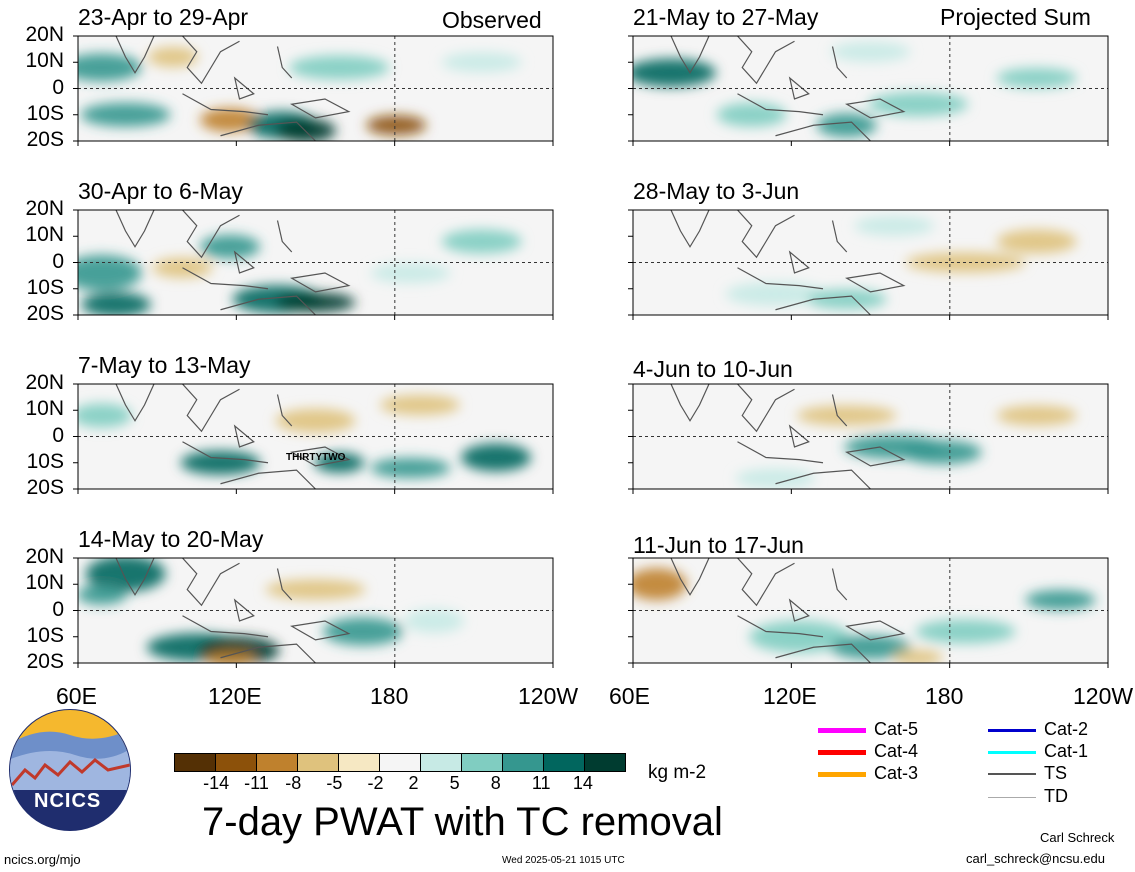  What do you see at coordinates (375, 783) in the screenshot?
I see `colorbar-tick-label: -2` at bounding box center [375, 783].